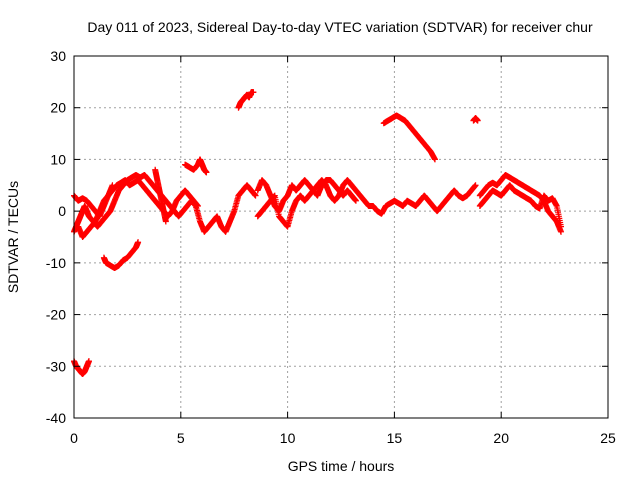 The height and width of the screenshot is (480, 640). I want to click on y-tick-labels: -40 -30 -20 -10 0 10 20 30, so click(56, 237).